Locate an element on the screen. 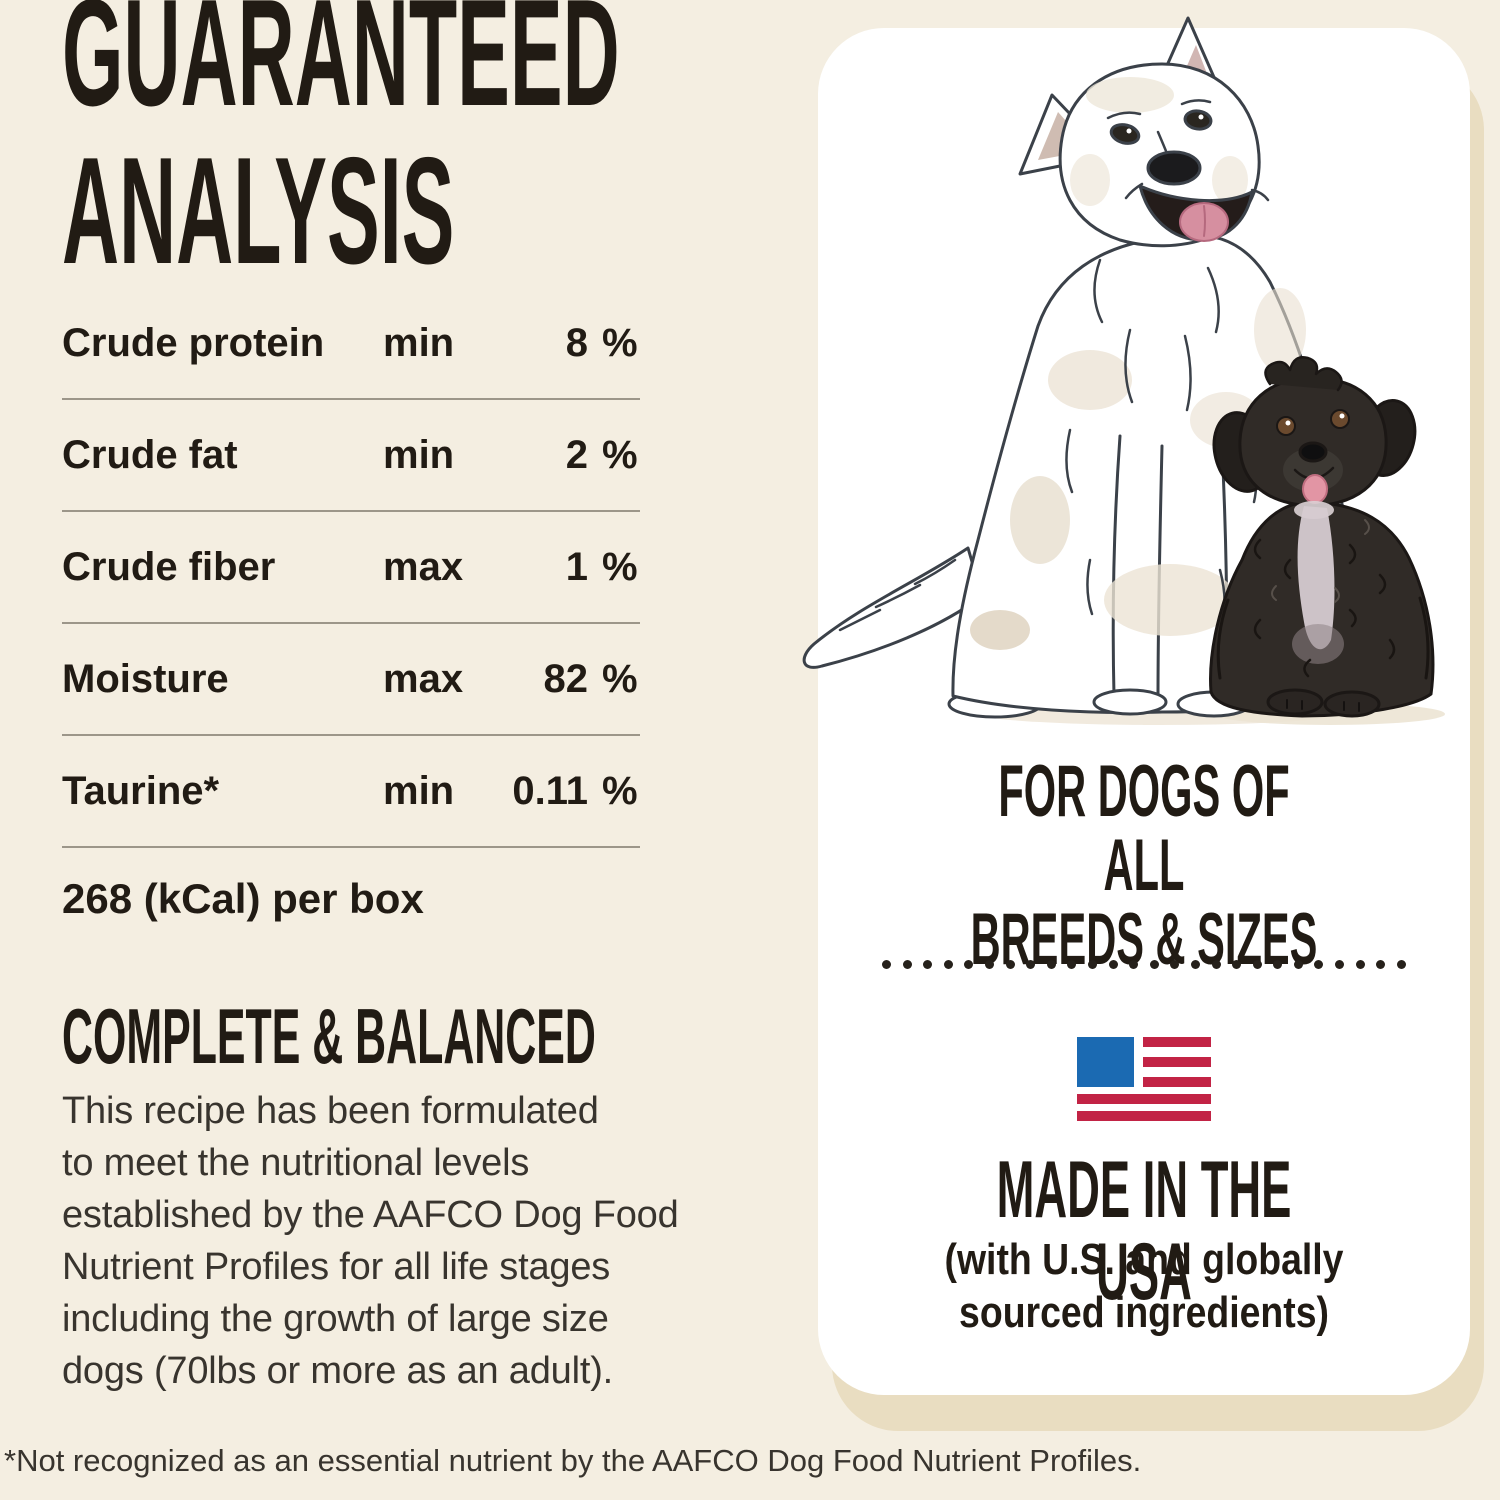 Image resolution: width=1500 pixels, height=1500 pixels. nutrient-label: Taurine* is located at coordinates (141, 790).